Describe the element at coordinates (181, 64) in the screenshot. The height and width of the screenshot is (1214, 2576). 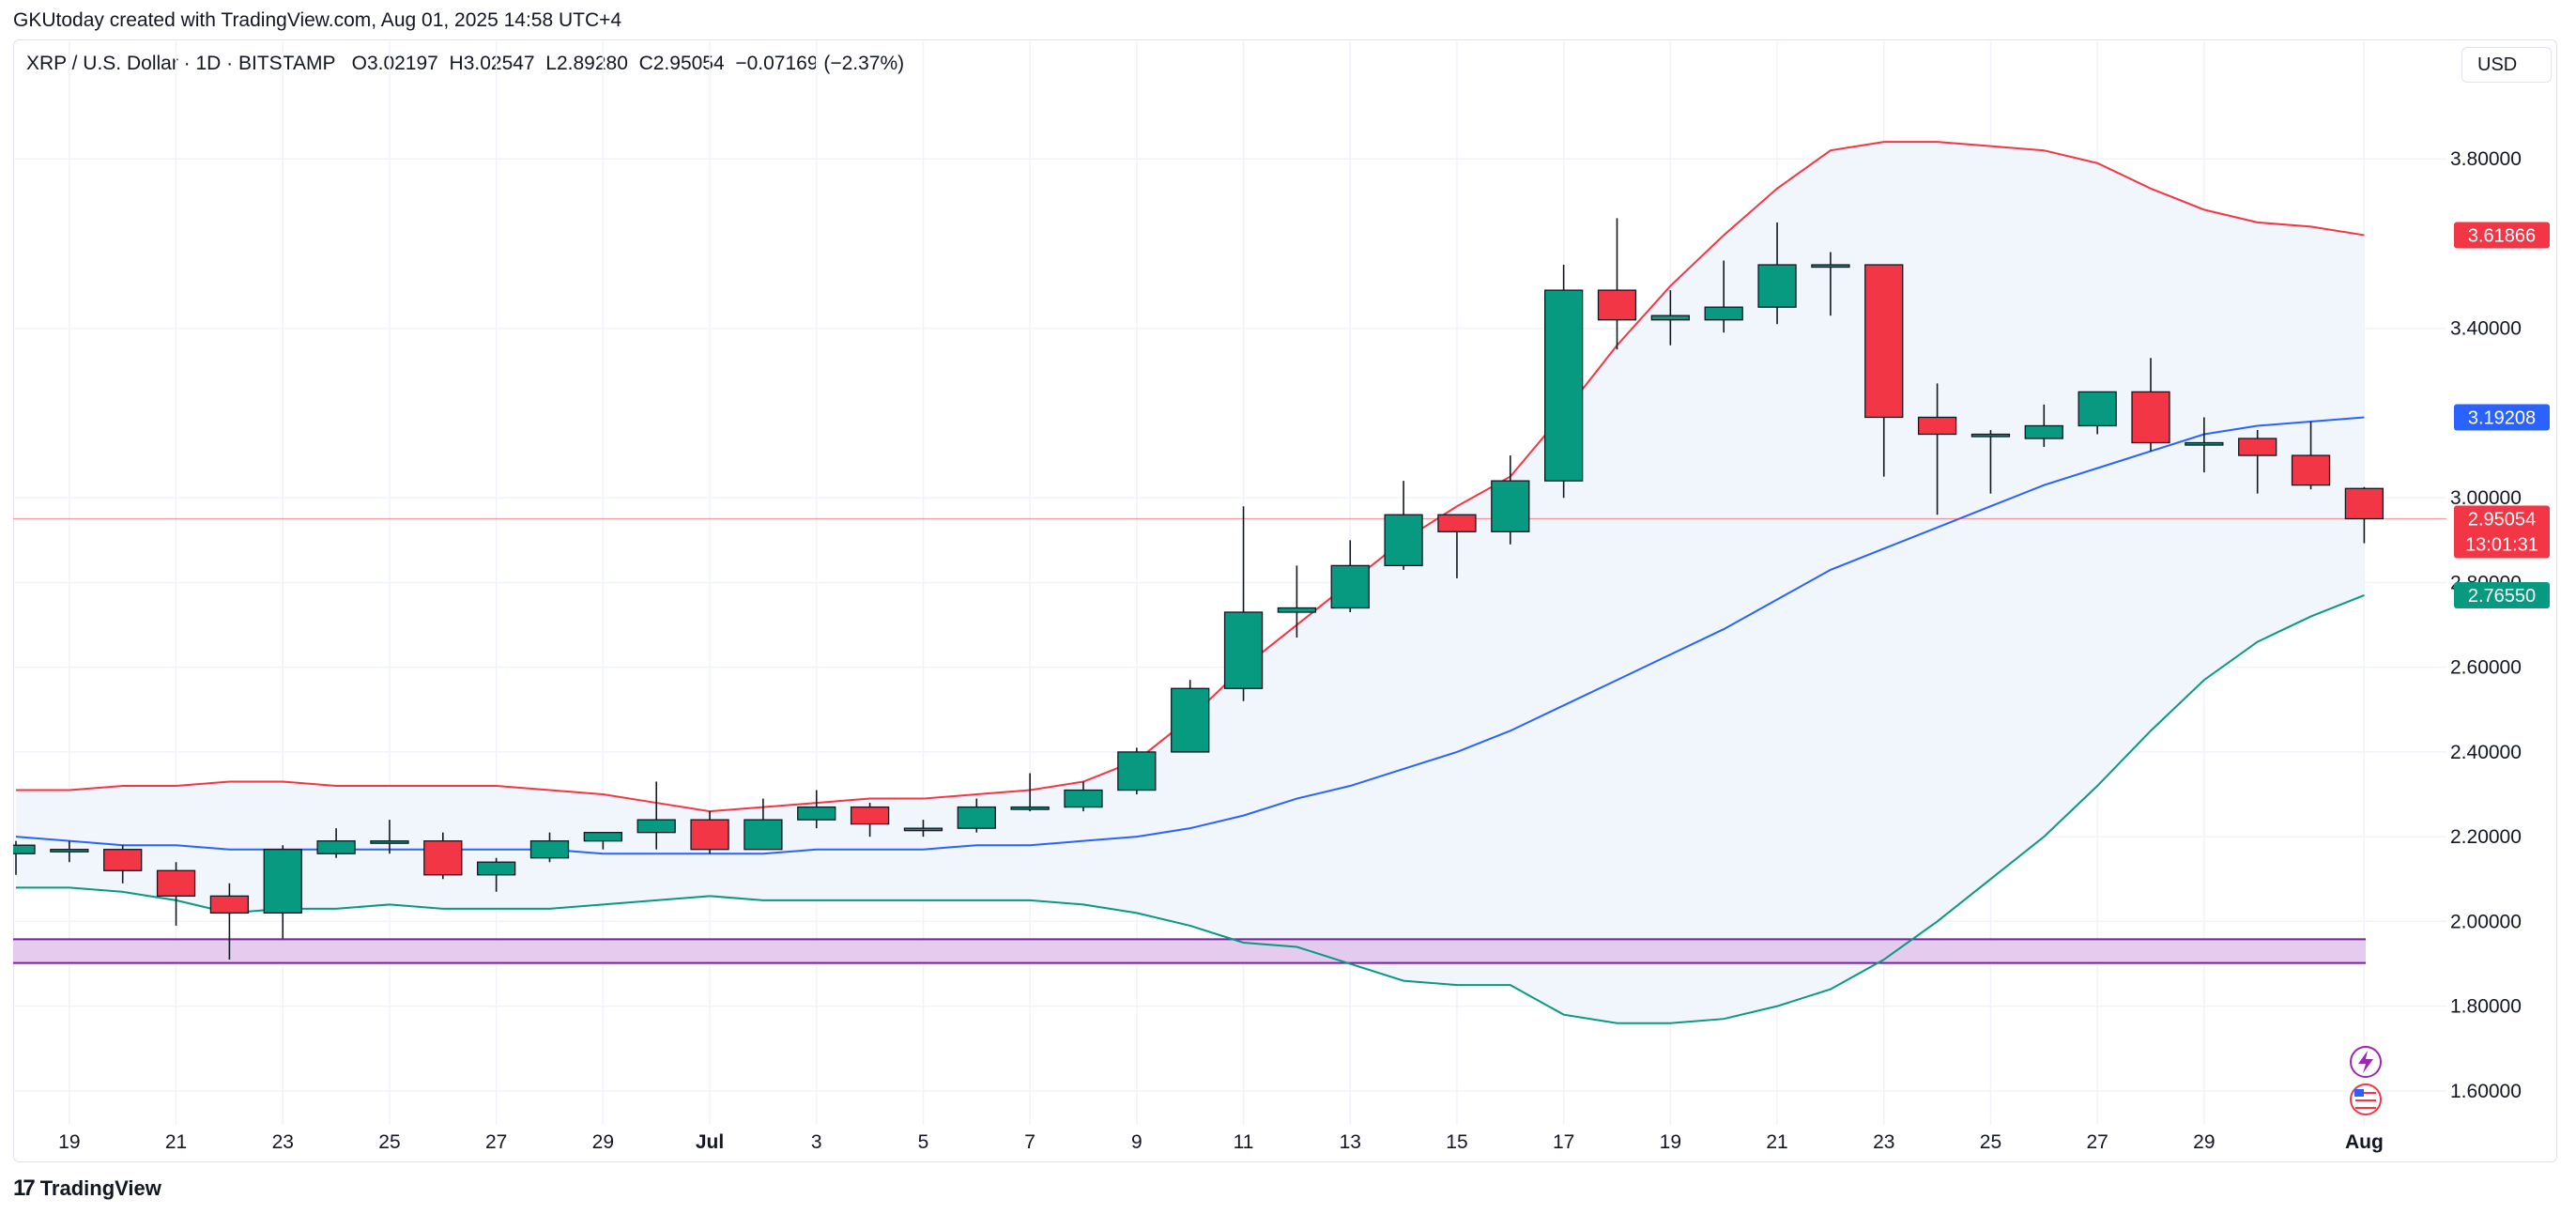
I see `symbol-title: XRP / U.S. Dollar · 1D · BITSTAMP` at that location.